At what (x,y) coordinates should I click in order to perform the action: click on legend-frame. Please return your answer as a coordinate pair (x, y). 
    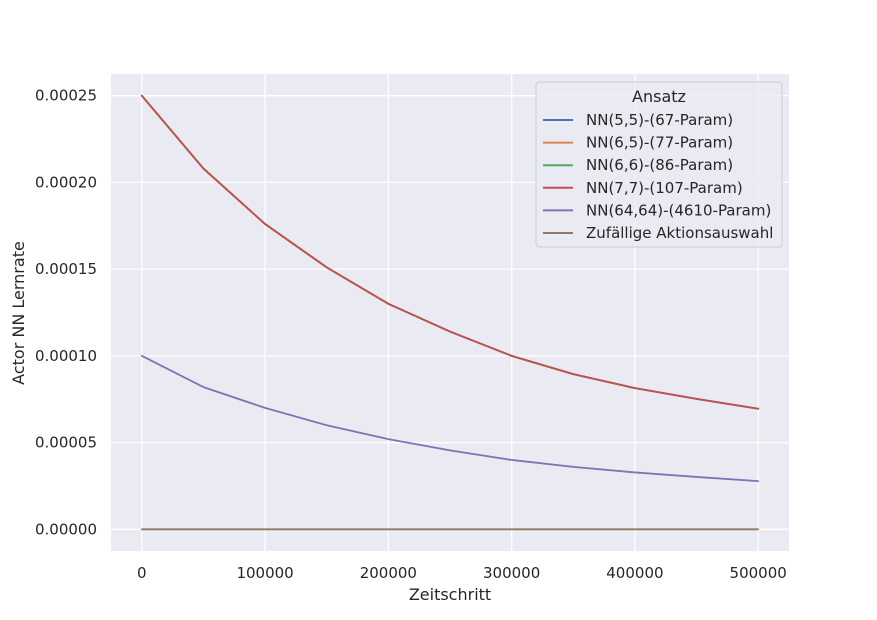
    Looking at the image, I should click on (659, 164).